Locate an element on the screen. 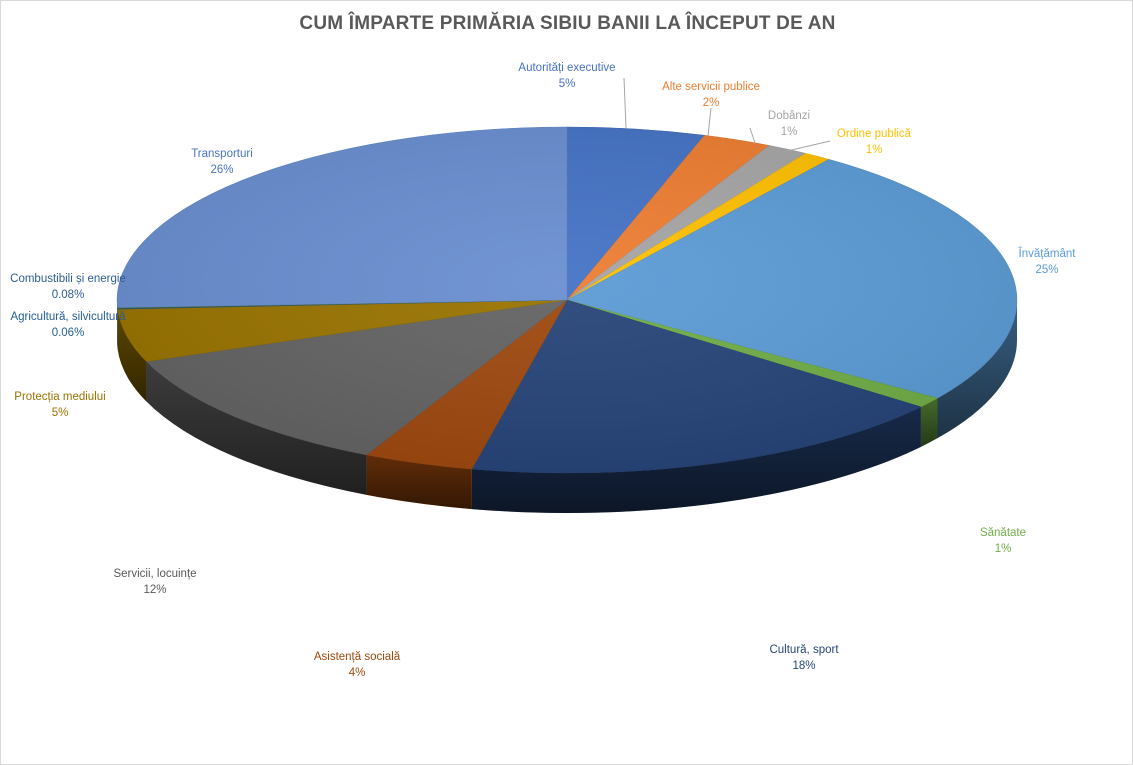 Image resolution: width=1133 pixels, height=765 pixels. data-label-protectia-mediului-value: 5% is located at coordinates (60, 413).